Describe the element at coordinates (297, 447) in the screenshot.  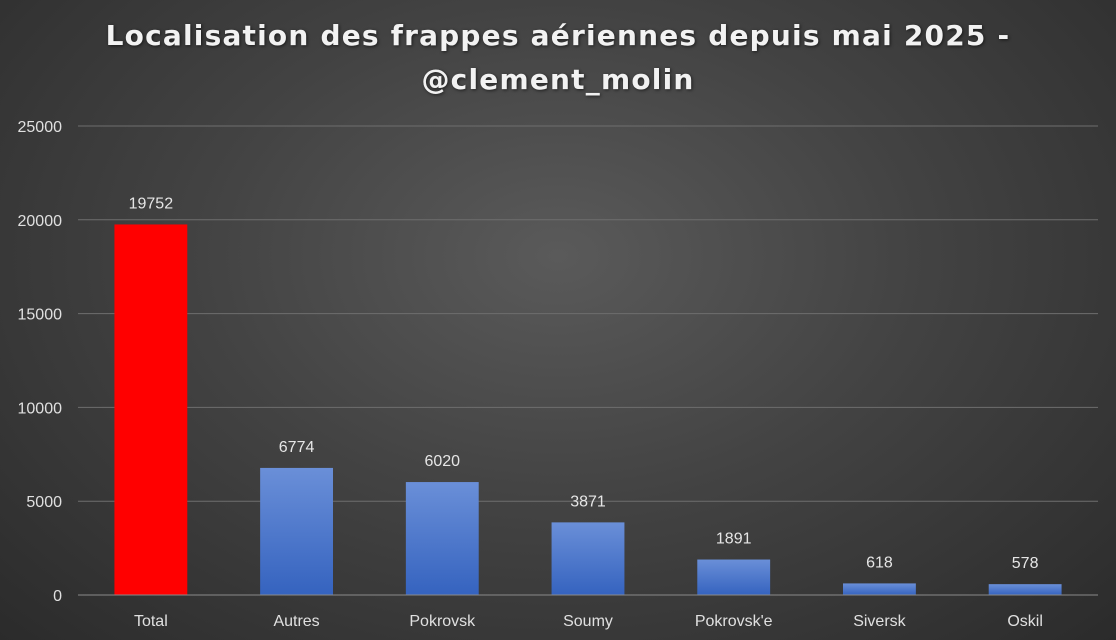
I see `data-label: 6774` at that location.